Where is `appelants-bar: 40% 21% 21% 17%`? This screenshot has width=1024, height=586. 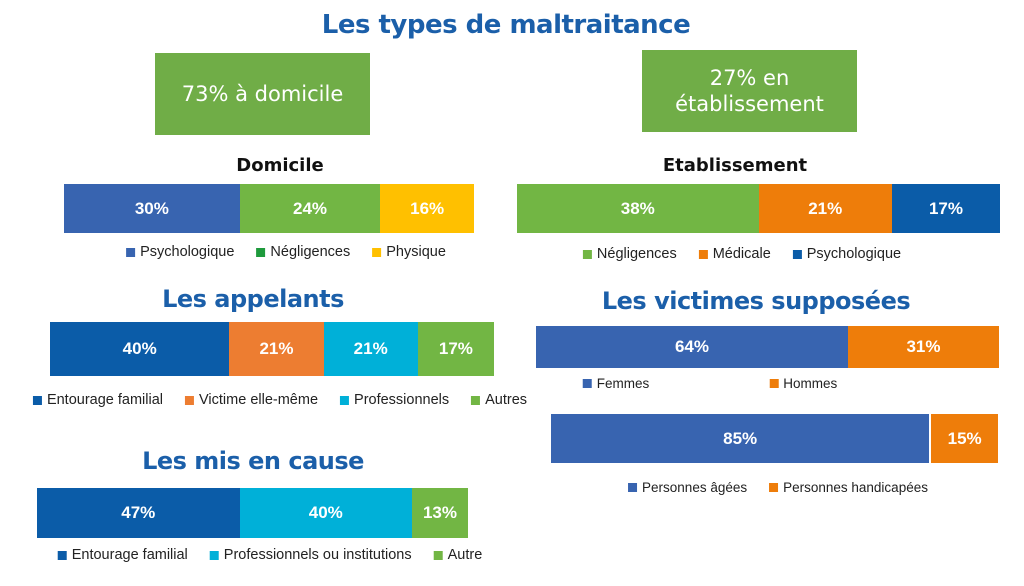 appelants-bar: 40% 21% 21% 17% is located at coordinates (272, 349).